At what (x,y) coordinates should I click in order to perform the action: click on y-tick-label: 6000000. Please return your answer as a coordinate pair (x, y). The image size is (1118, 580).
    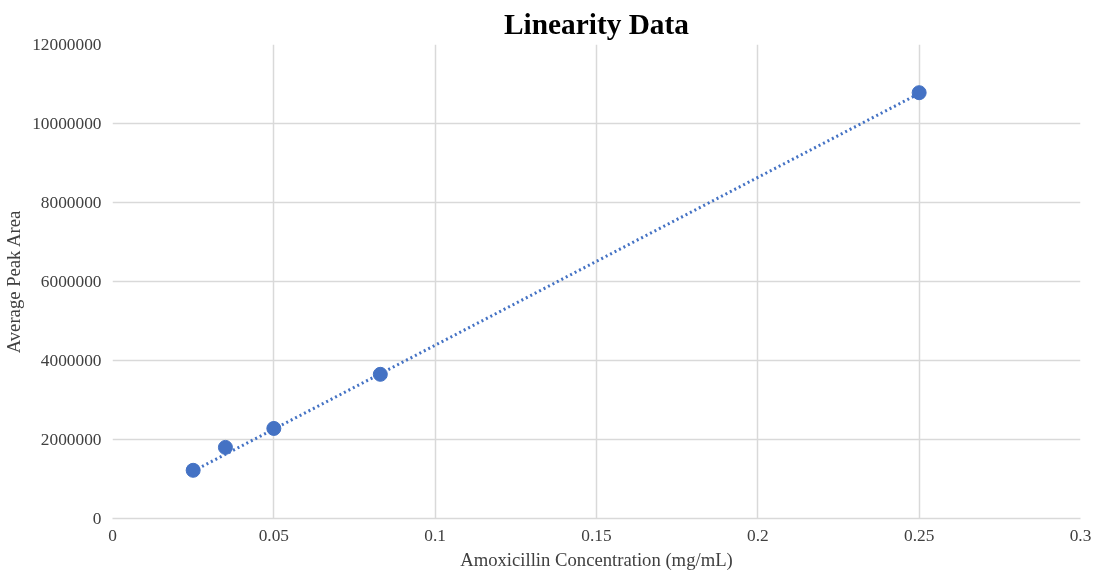
    Looking at the image, I should click on (71, 281).